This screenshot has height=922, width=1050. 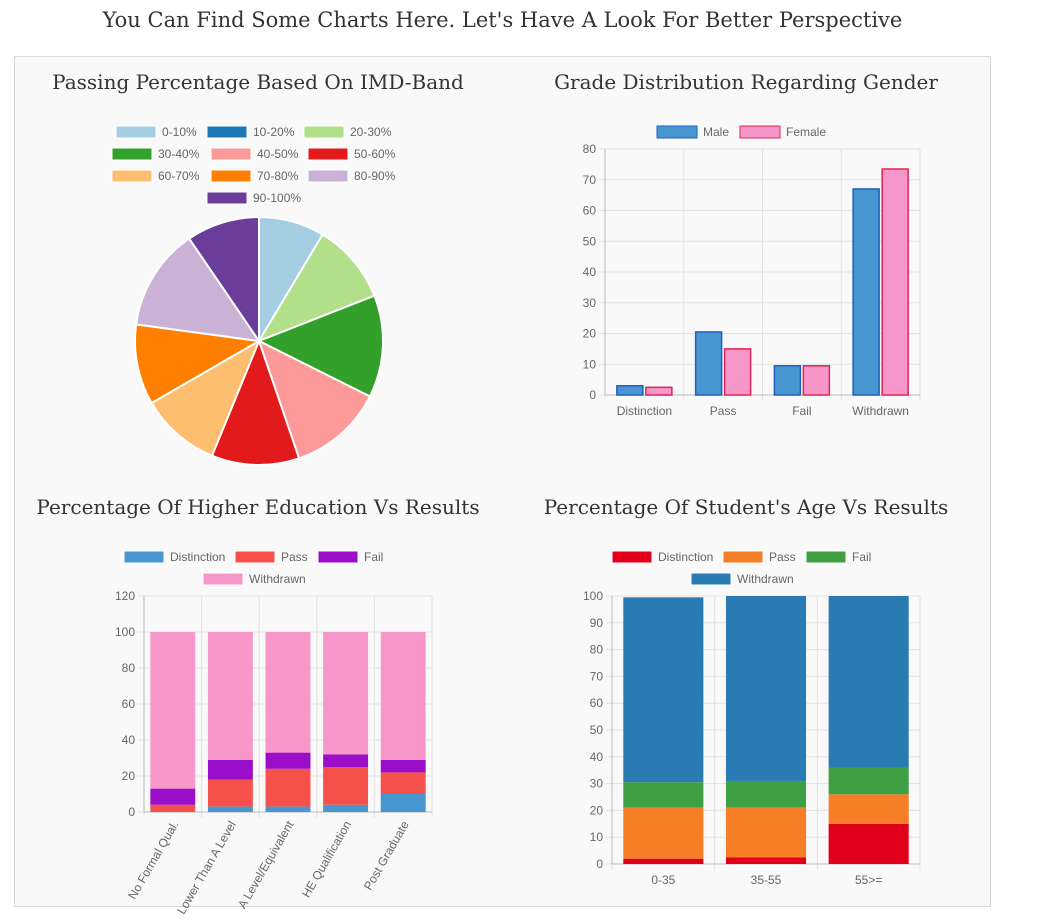 What do you see at coordinates (659, 391) in the screenshot?
I see `gender-bar-distinction-female` at bounding box center [659, 391].